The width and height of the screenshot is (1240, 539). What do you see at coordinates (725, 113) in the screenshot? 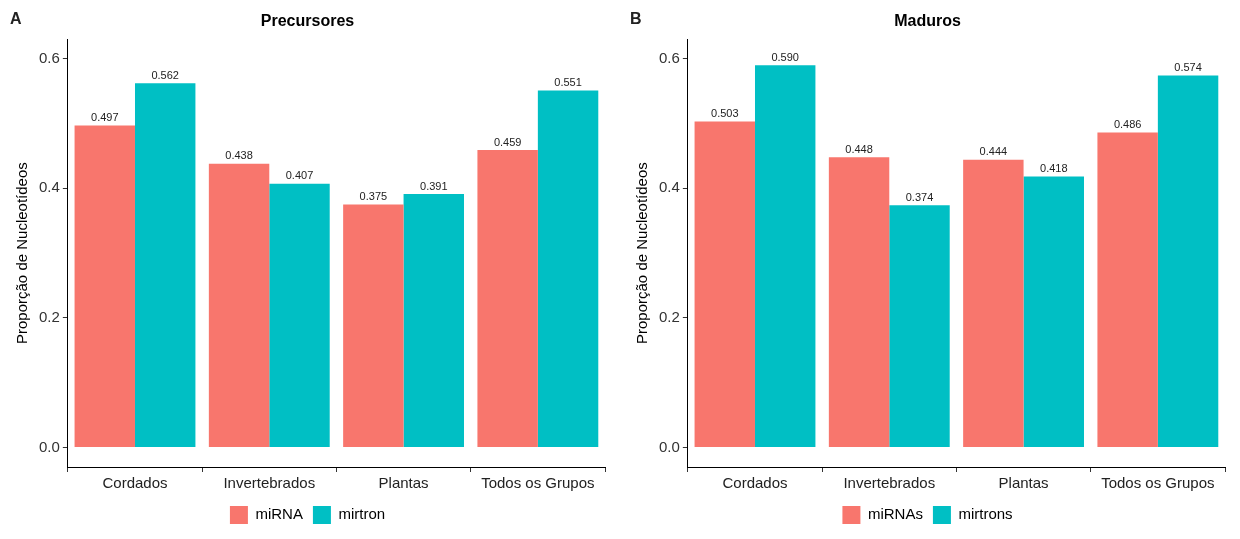
I see `data-label: 0.503` at bounding box center [725, 113].